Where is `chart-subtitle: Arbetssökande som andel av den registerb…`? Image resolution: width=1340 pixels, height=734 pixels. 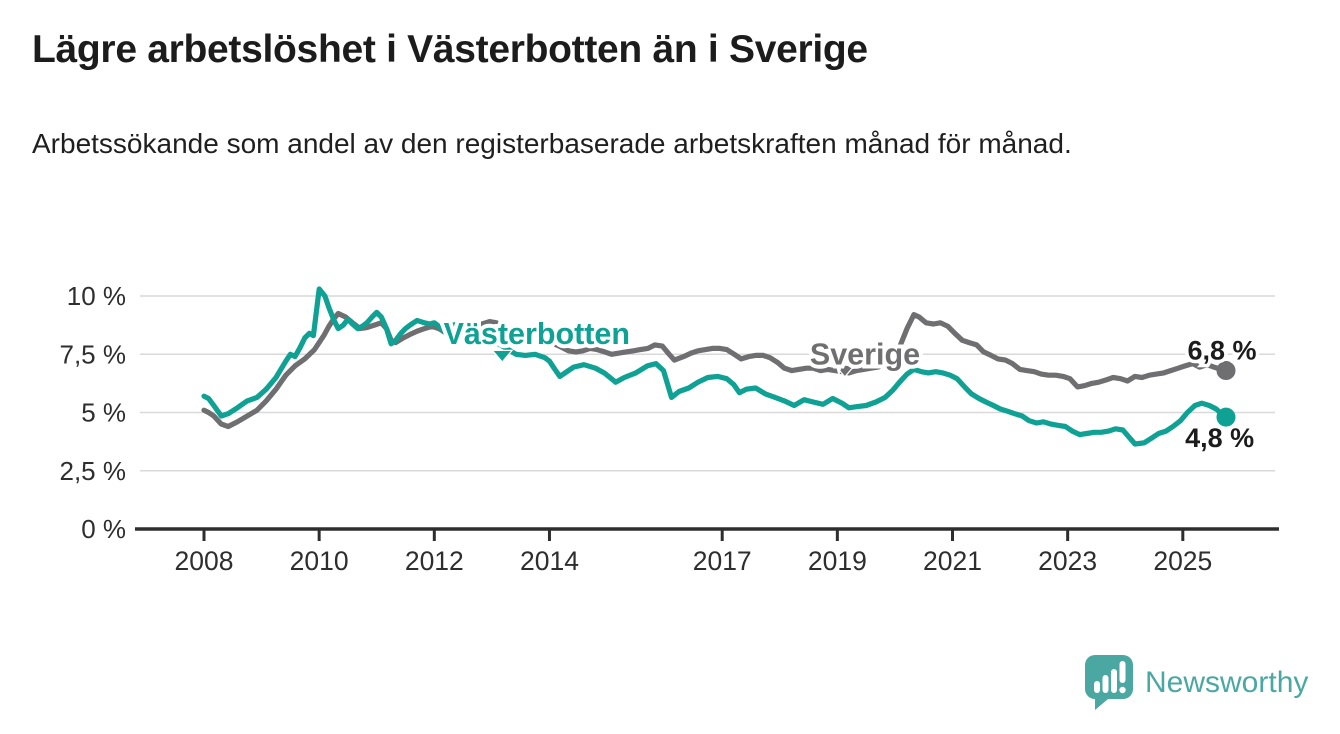
chart-subtitle: Arbetssökande som andel av den registerb… is located at coordinates (552, 143).